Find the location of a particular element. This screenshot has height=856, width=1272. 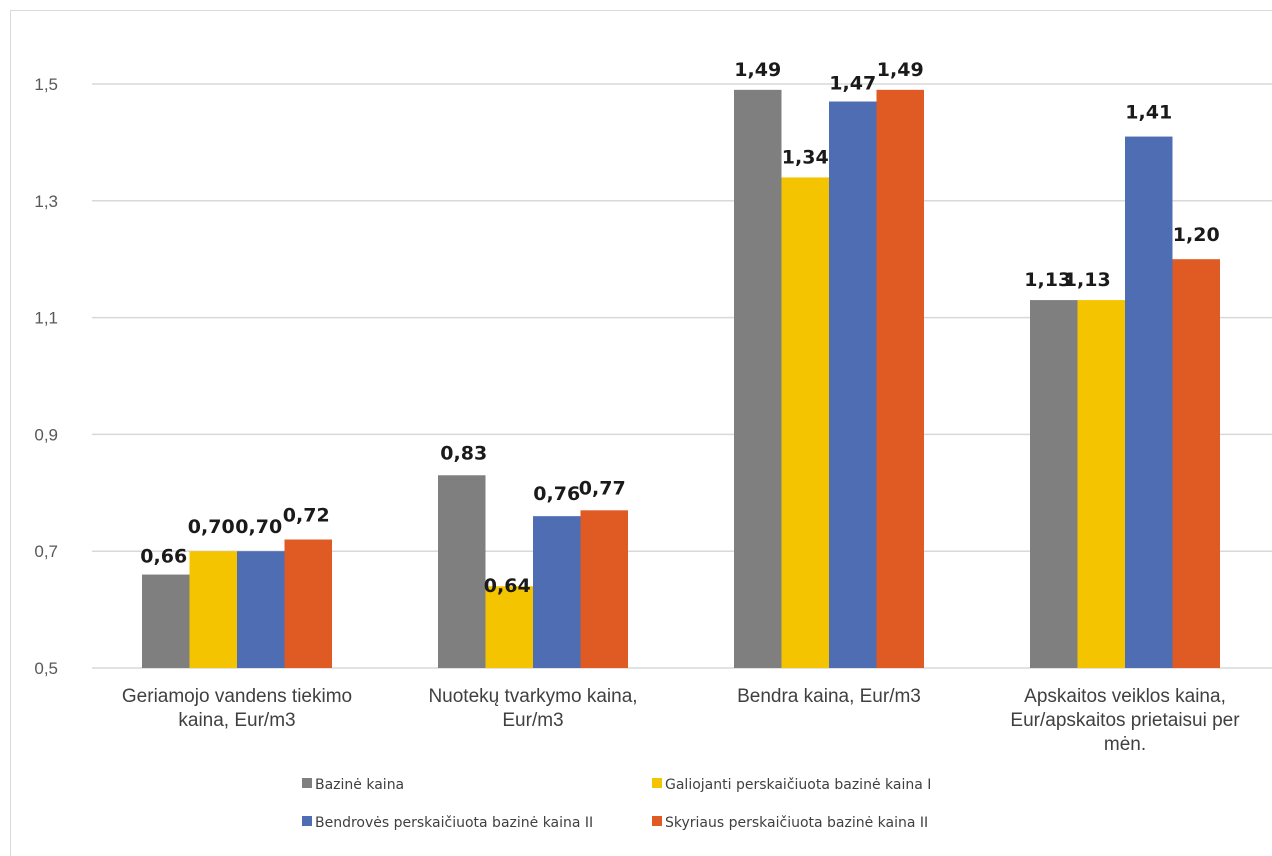

legend-label: Skyriaus perskaičiuota bazinė kaina II is located at coordinates (796, 823).